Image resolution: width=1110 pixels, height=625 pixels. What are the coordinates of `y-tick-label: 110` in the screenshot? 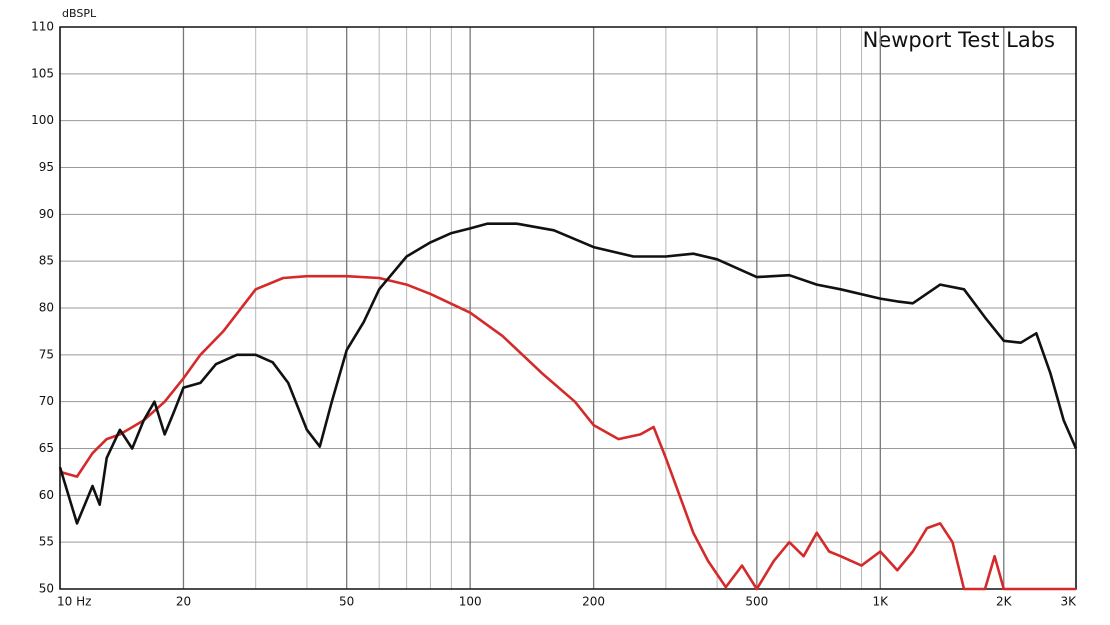 It's located at (42, 27).